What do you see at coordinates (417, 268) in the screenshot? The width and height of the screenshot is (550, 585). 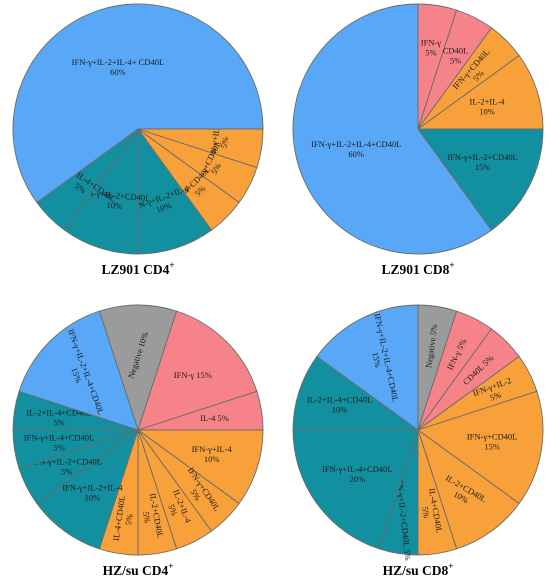 I see `chart-title: LZ901 CD8+` at bounding box center [417, 268].